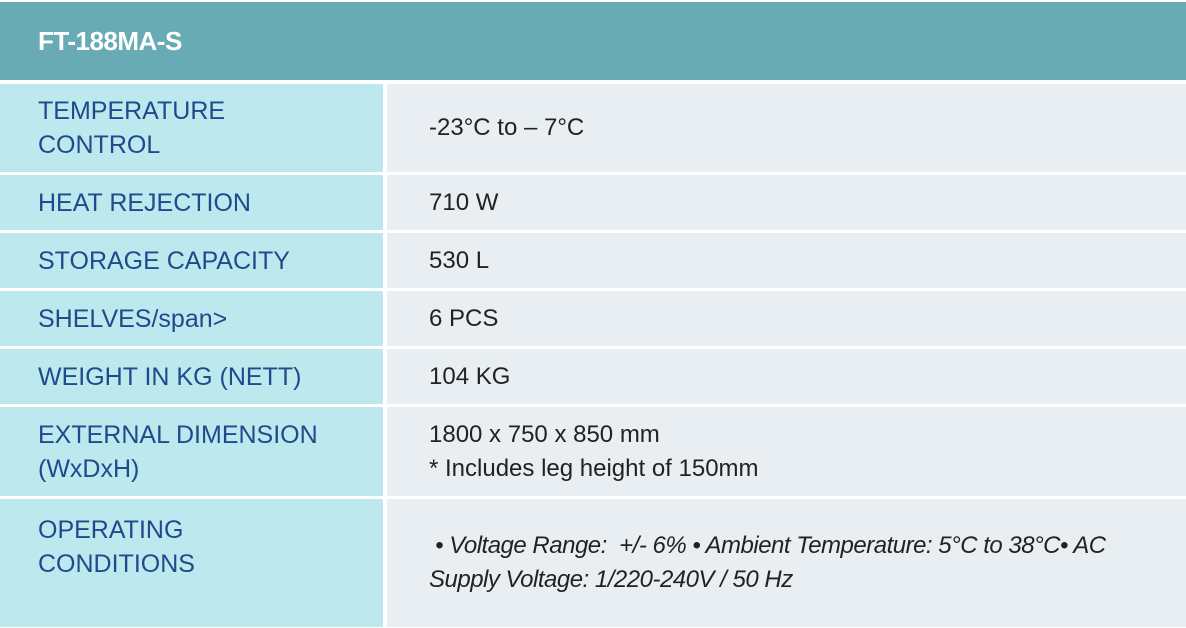 The image size is (1186, 628). What do you see at coordinates (191, 318) in the screenshot?
I see `label-shelves: SHELVES/span>` at bounding box center [191, 318].